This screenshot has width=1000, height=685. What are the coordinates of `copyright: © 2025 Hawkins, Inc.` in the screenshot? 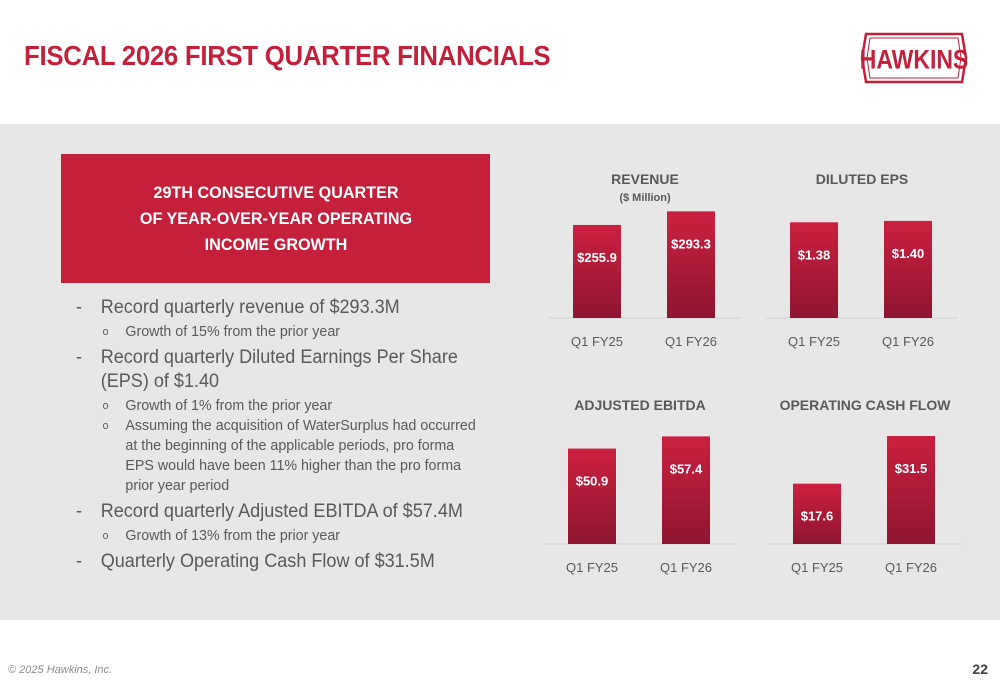 It's located at (60, 670).